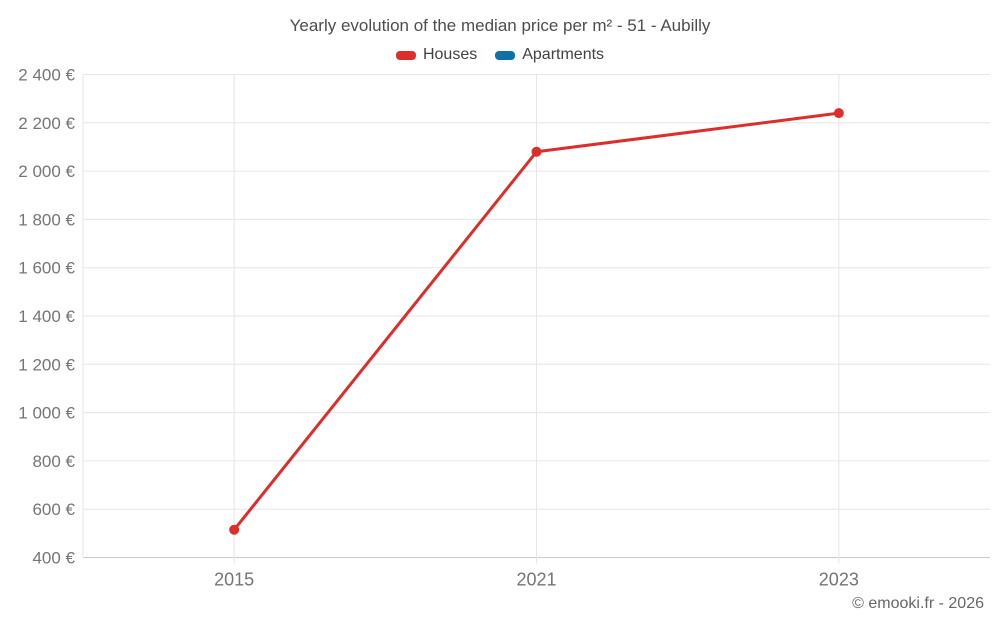 This screenshot has height=625, width=1000. What do you see at coordinates (53, 509) in the screenshot?
I see `svg-text: 600 €` at bounding box center [53, 509].